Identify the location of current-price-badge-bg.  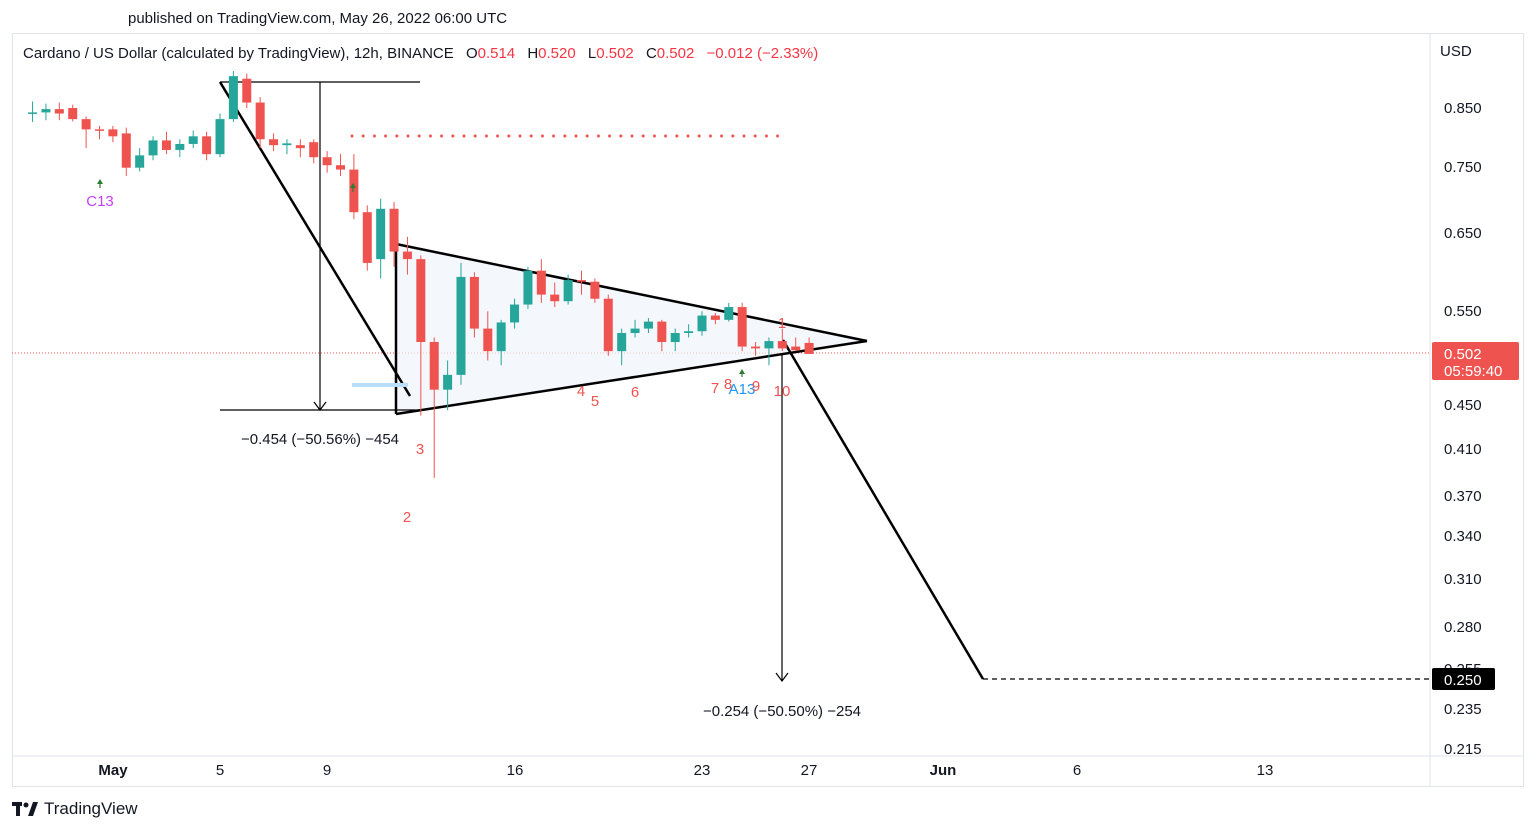
(1475, 361).